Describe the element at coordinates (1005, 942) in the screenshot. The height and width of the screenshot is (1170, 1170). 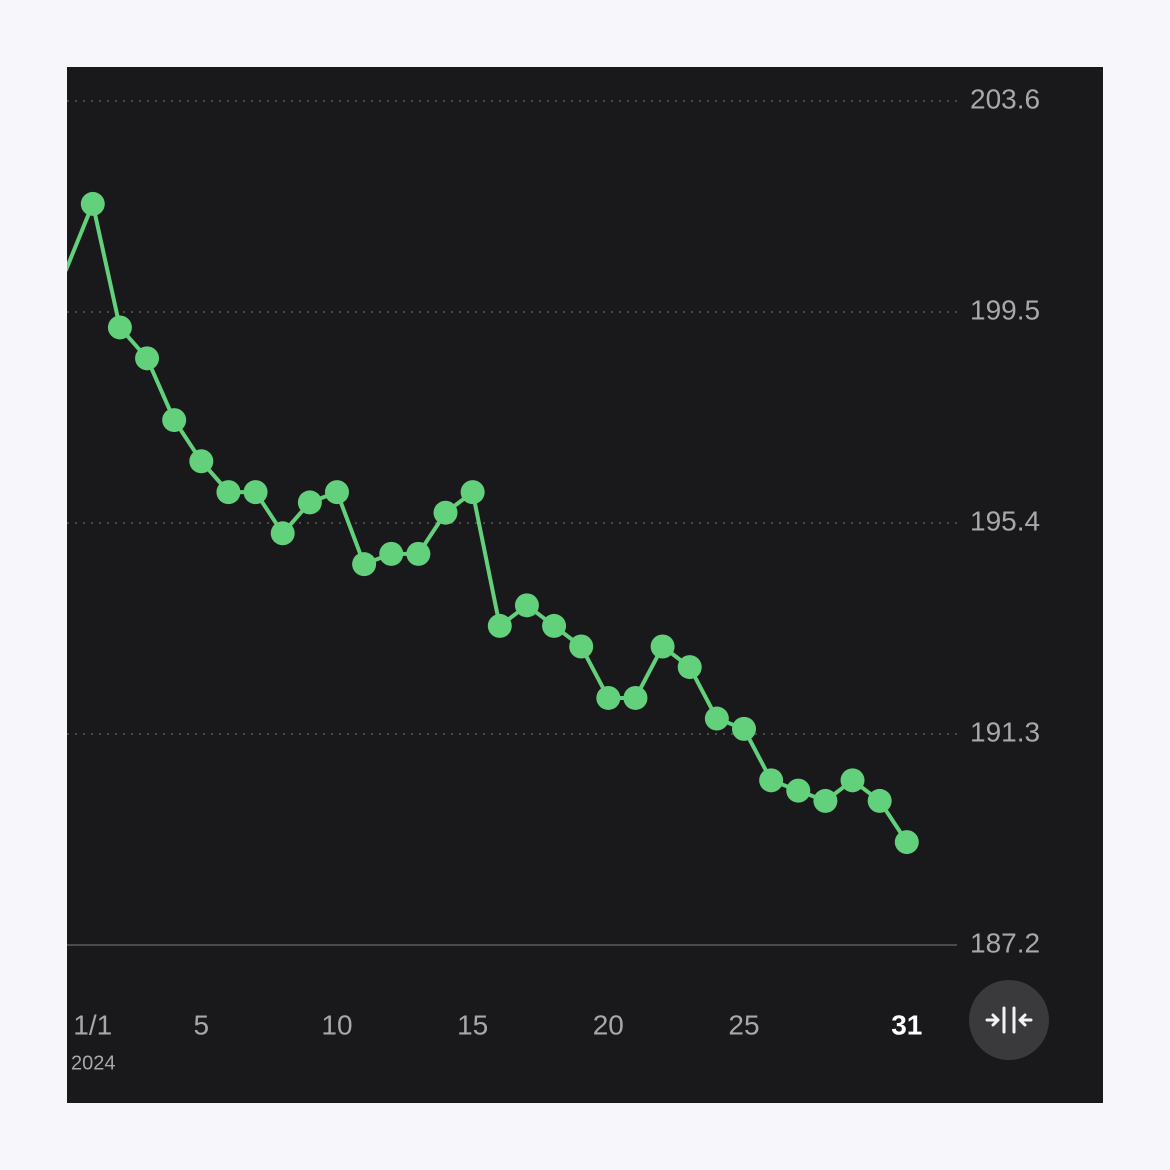
I see `y-tick-label: 187.2` at that location.